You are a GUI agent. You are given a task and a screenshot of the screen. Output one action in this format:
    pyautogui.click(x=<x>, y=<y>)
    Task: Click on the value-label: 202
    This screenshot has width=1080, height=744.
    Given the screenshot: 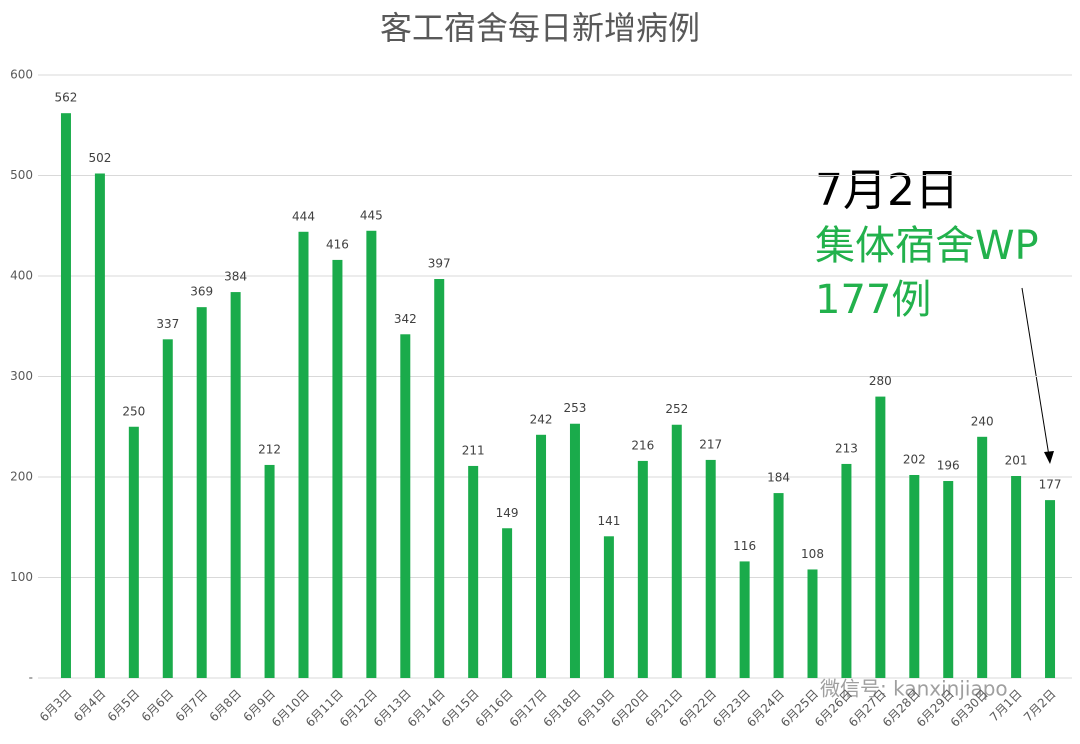 What is the action you would take?
    pyautogui.click(x=914, y=459)
    